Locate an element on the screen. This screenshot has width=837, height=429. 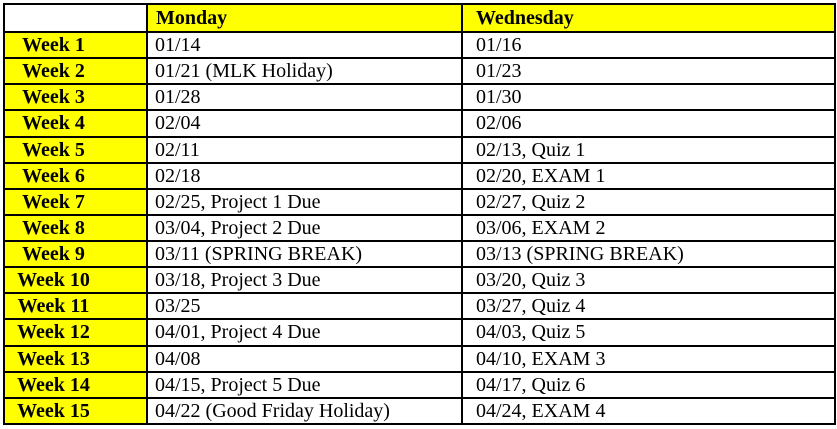
monday-cell: 04/01, Project 4 Due is located at coordinates (304, 332).